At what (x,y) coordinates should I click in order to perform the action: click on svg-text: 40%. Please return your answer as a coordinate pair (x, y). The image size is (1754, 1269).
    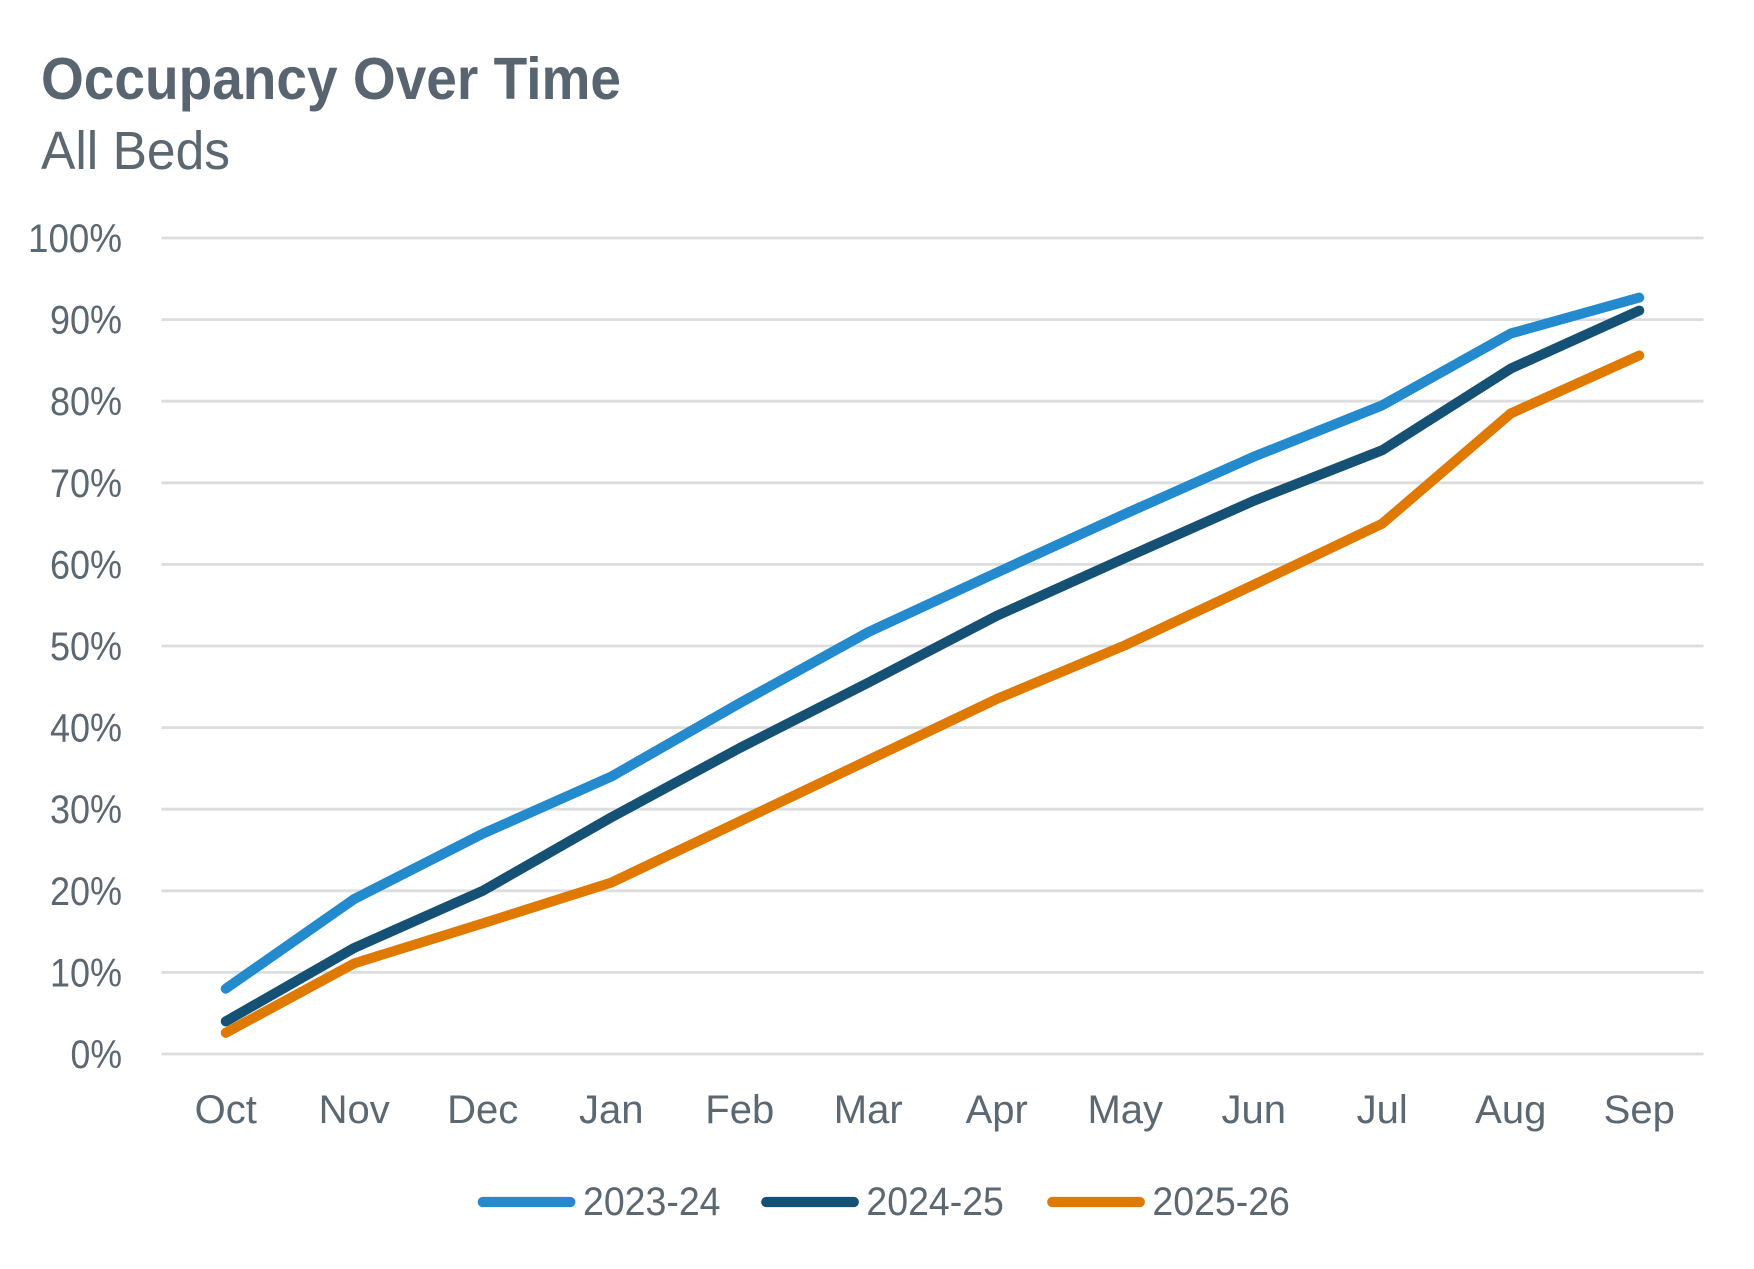
    Looking at the image, I should click on (86, 729).